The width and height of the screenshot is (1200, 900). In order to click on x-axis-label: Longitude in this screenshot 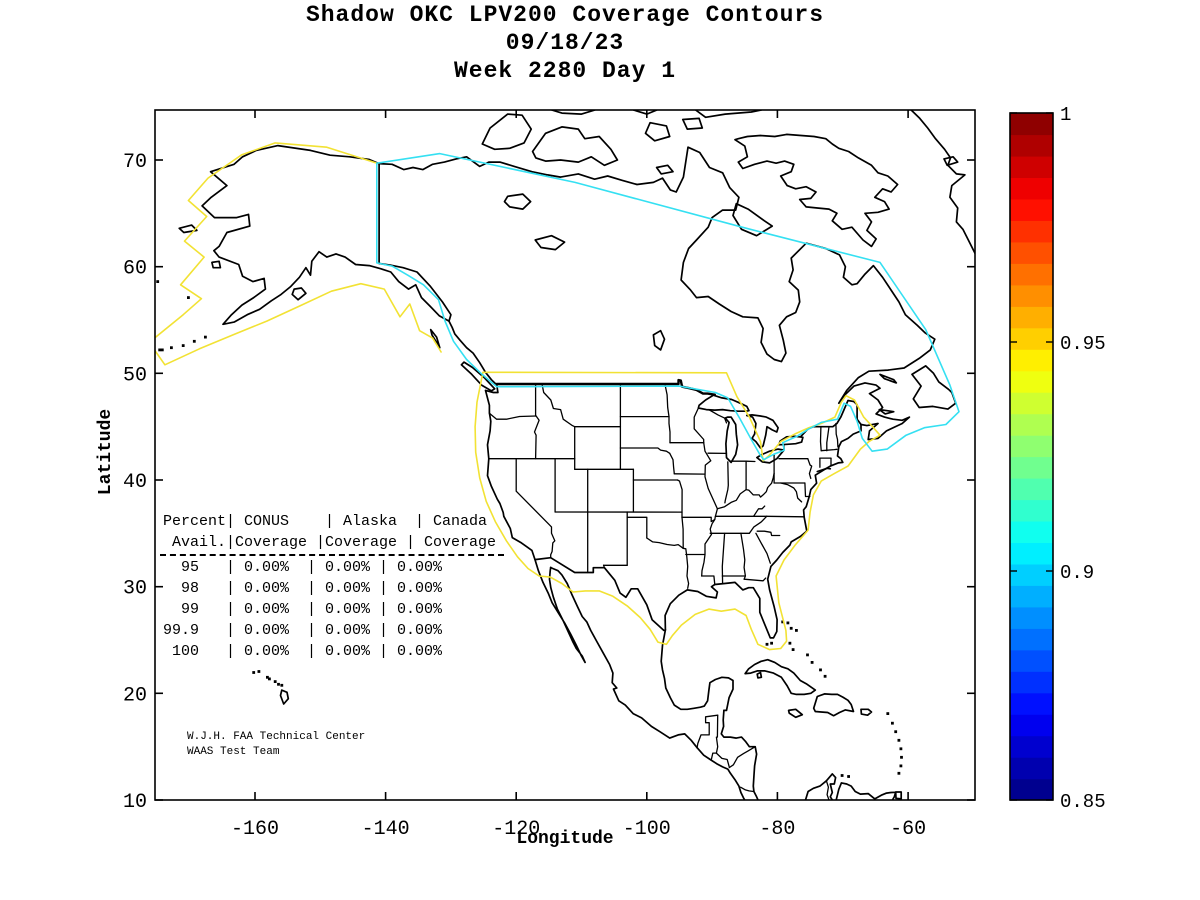, I will do `click(565, 839)`.